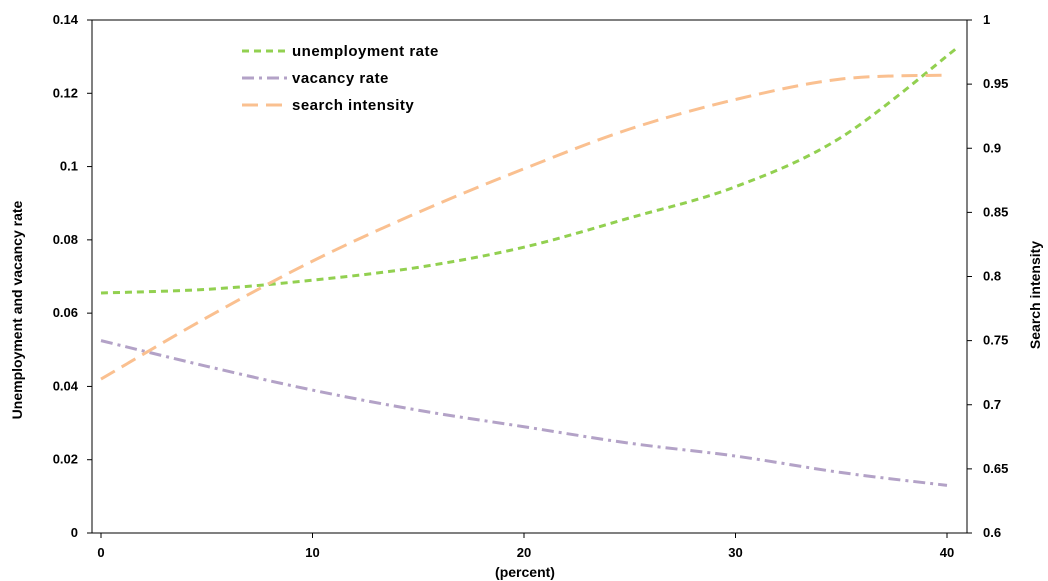  I want to click on y2-axis-title: Search intensity, so click(1035, 295).